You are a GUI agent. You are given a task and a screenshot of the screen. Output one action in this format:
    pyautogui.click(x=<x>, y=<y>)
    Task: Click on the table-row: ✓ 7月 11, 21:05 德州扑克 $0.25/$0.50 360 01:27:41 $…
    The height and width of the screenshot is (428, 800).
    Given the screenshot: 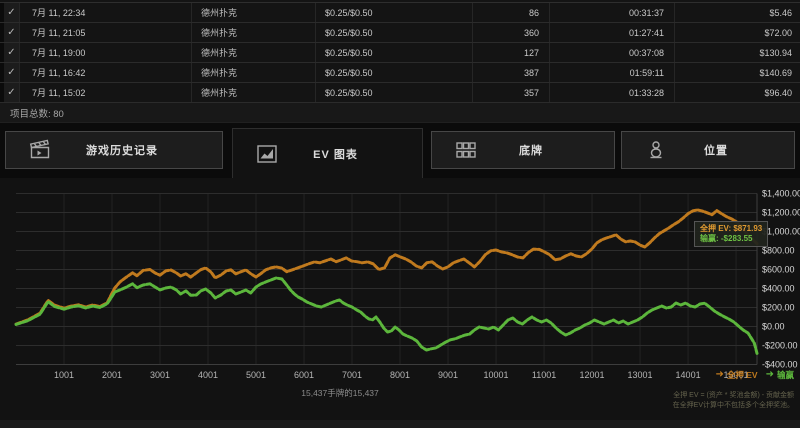 What is the action you would take?
    pyautogui.click(x=400, y=33)
    